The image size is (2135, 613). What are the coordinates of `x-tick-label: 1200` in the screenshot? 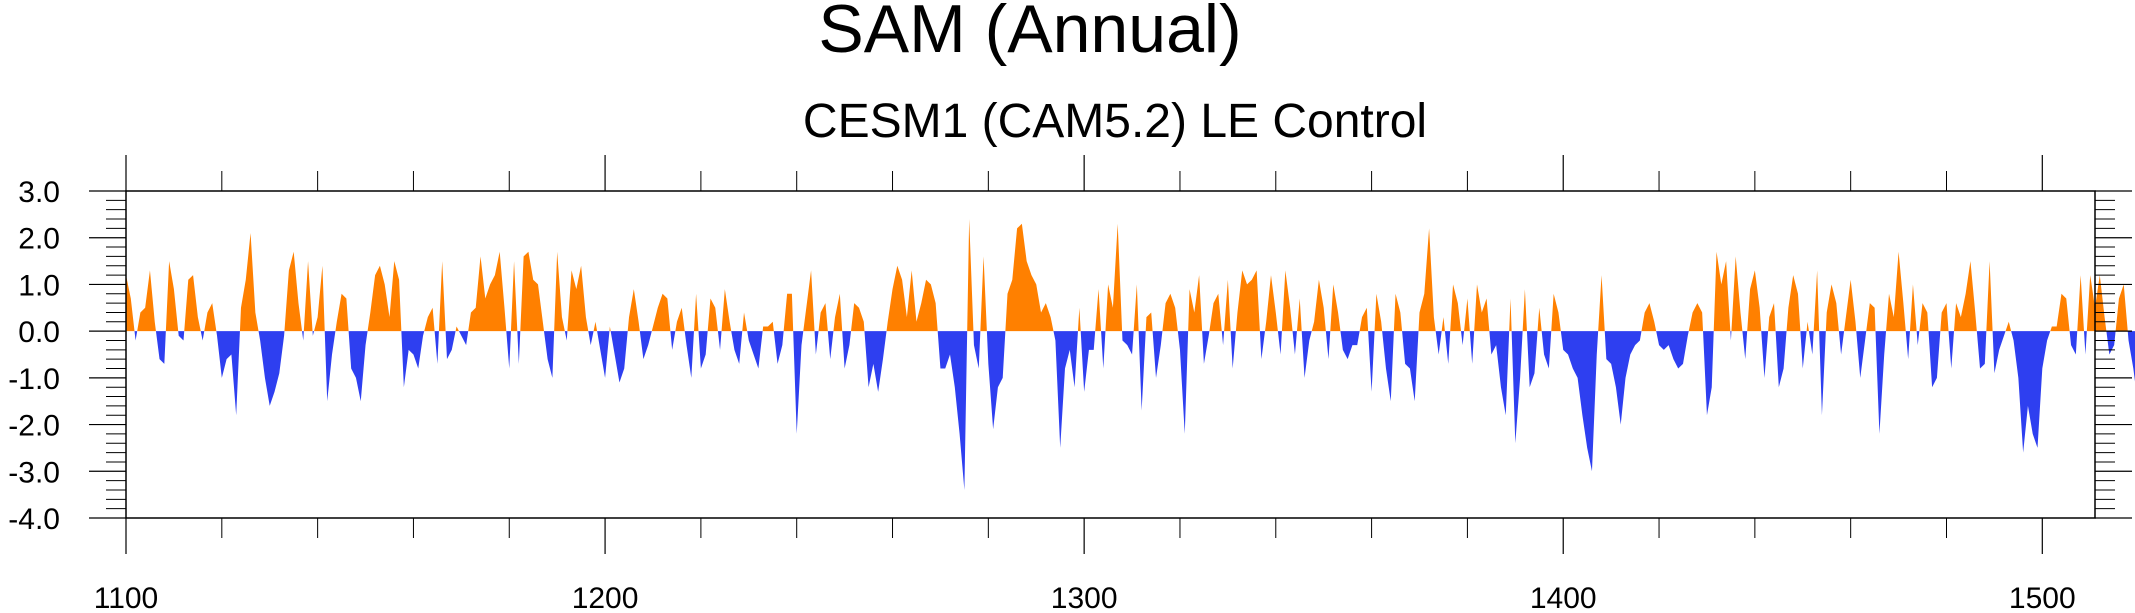 It's located at (605, 597).